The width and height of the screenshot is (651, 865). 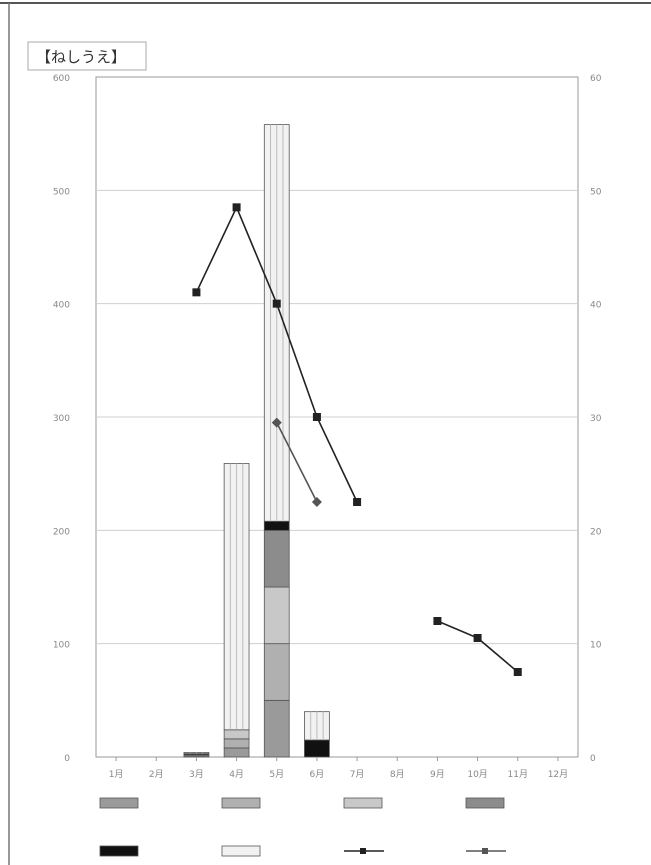 I want to click on chart-title: 【ねしうえ】, so click(x=81, y=57).